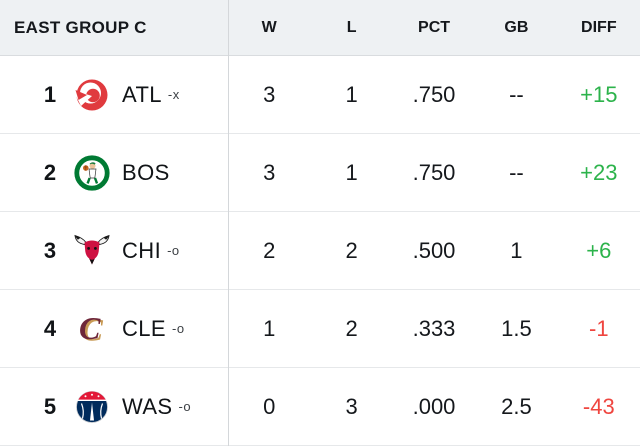 The width and height of the screenshot is (640, 446). Describe the element at coordinates (269, 250) in the screenshot. I see `wins-cell: 2` at that location.